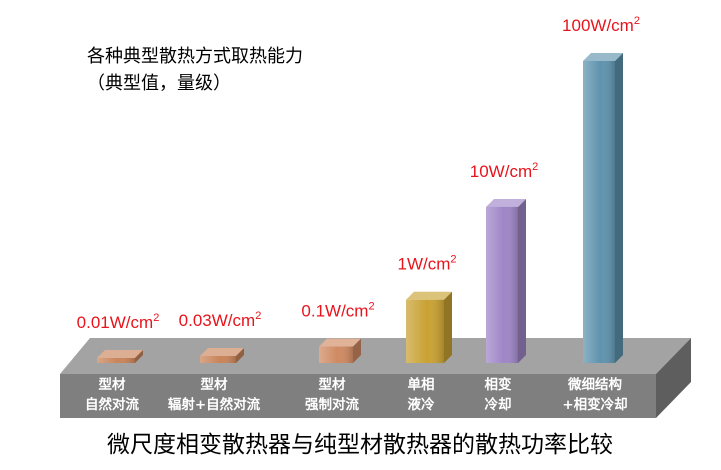 The width and height of the screenshot is (721, 470). I want to click on chart-title-line-1: 各种典型散热方式取热能力, so click(195, 56).